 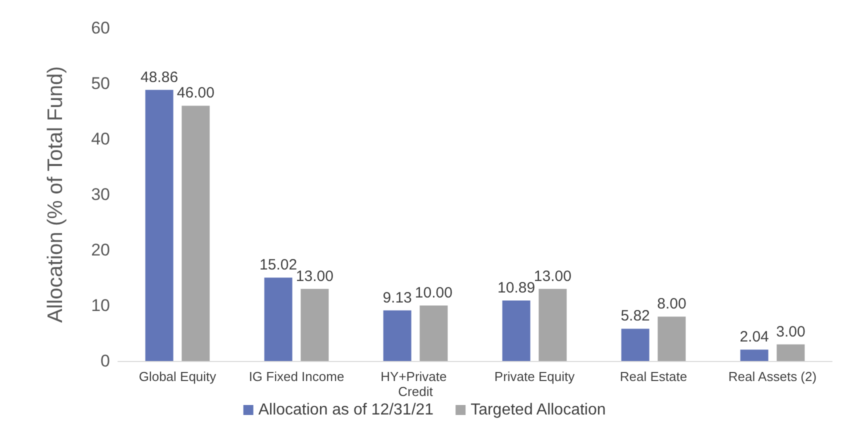 I want to click on x-tick-label: Private Equity, so click(x=535, y=376).